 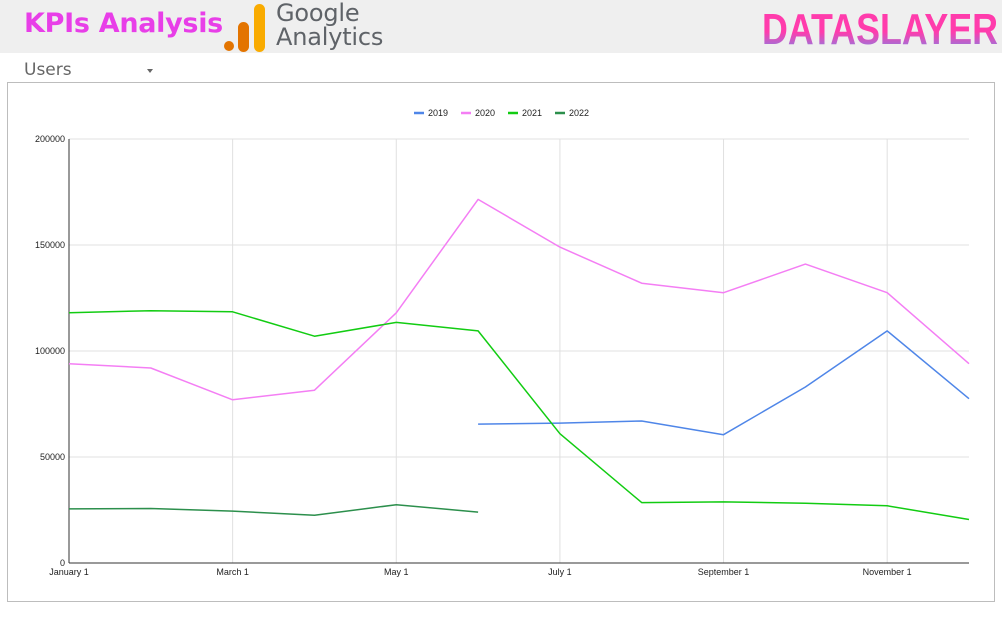 I want to click on x-tick-label: July 1, so click(x=560, y=572).